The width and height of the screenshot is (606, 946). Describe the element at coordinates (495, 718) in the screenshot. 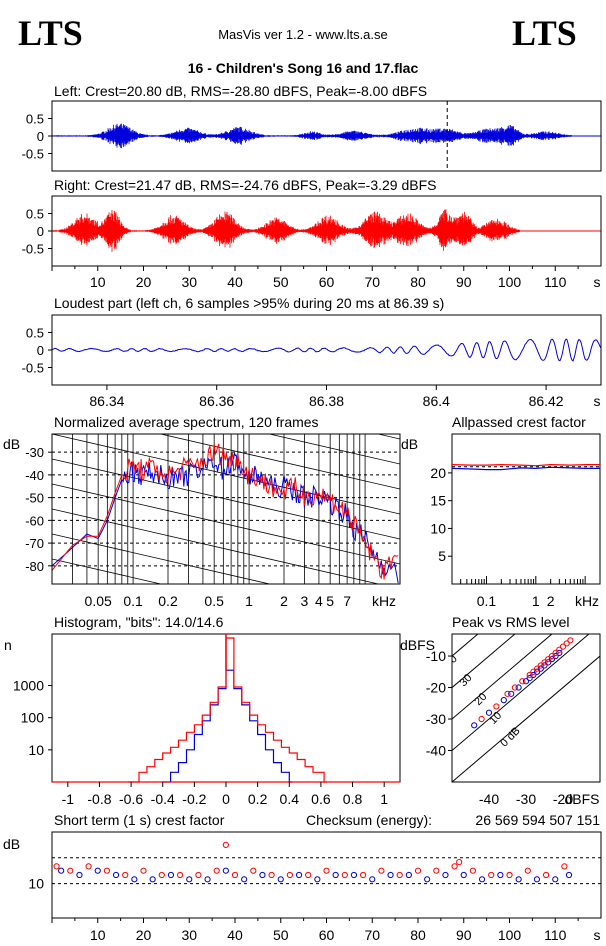

I see `peak-diagonal-label: 10` at that location.